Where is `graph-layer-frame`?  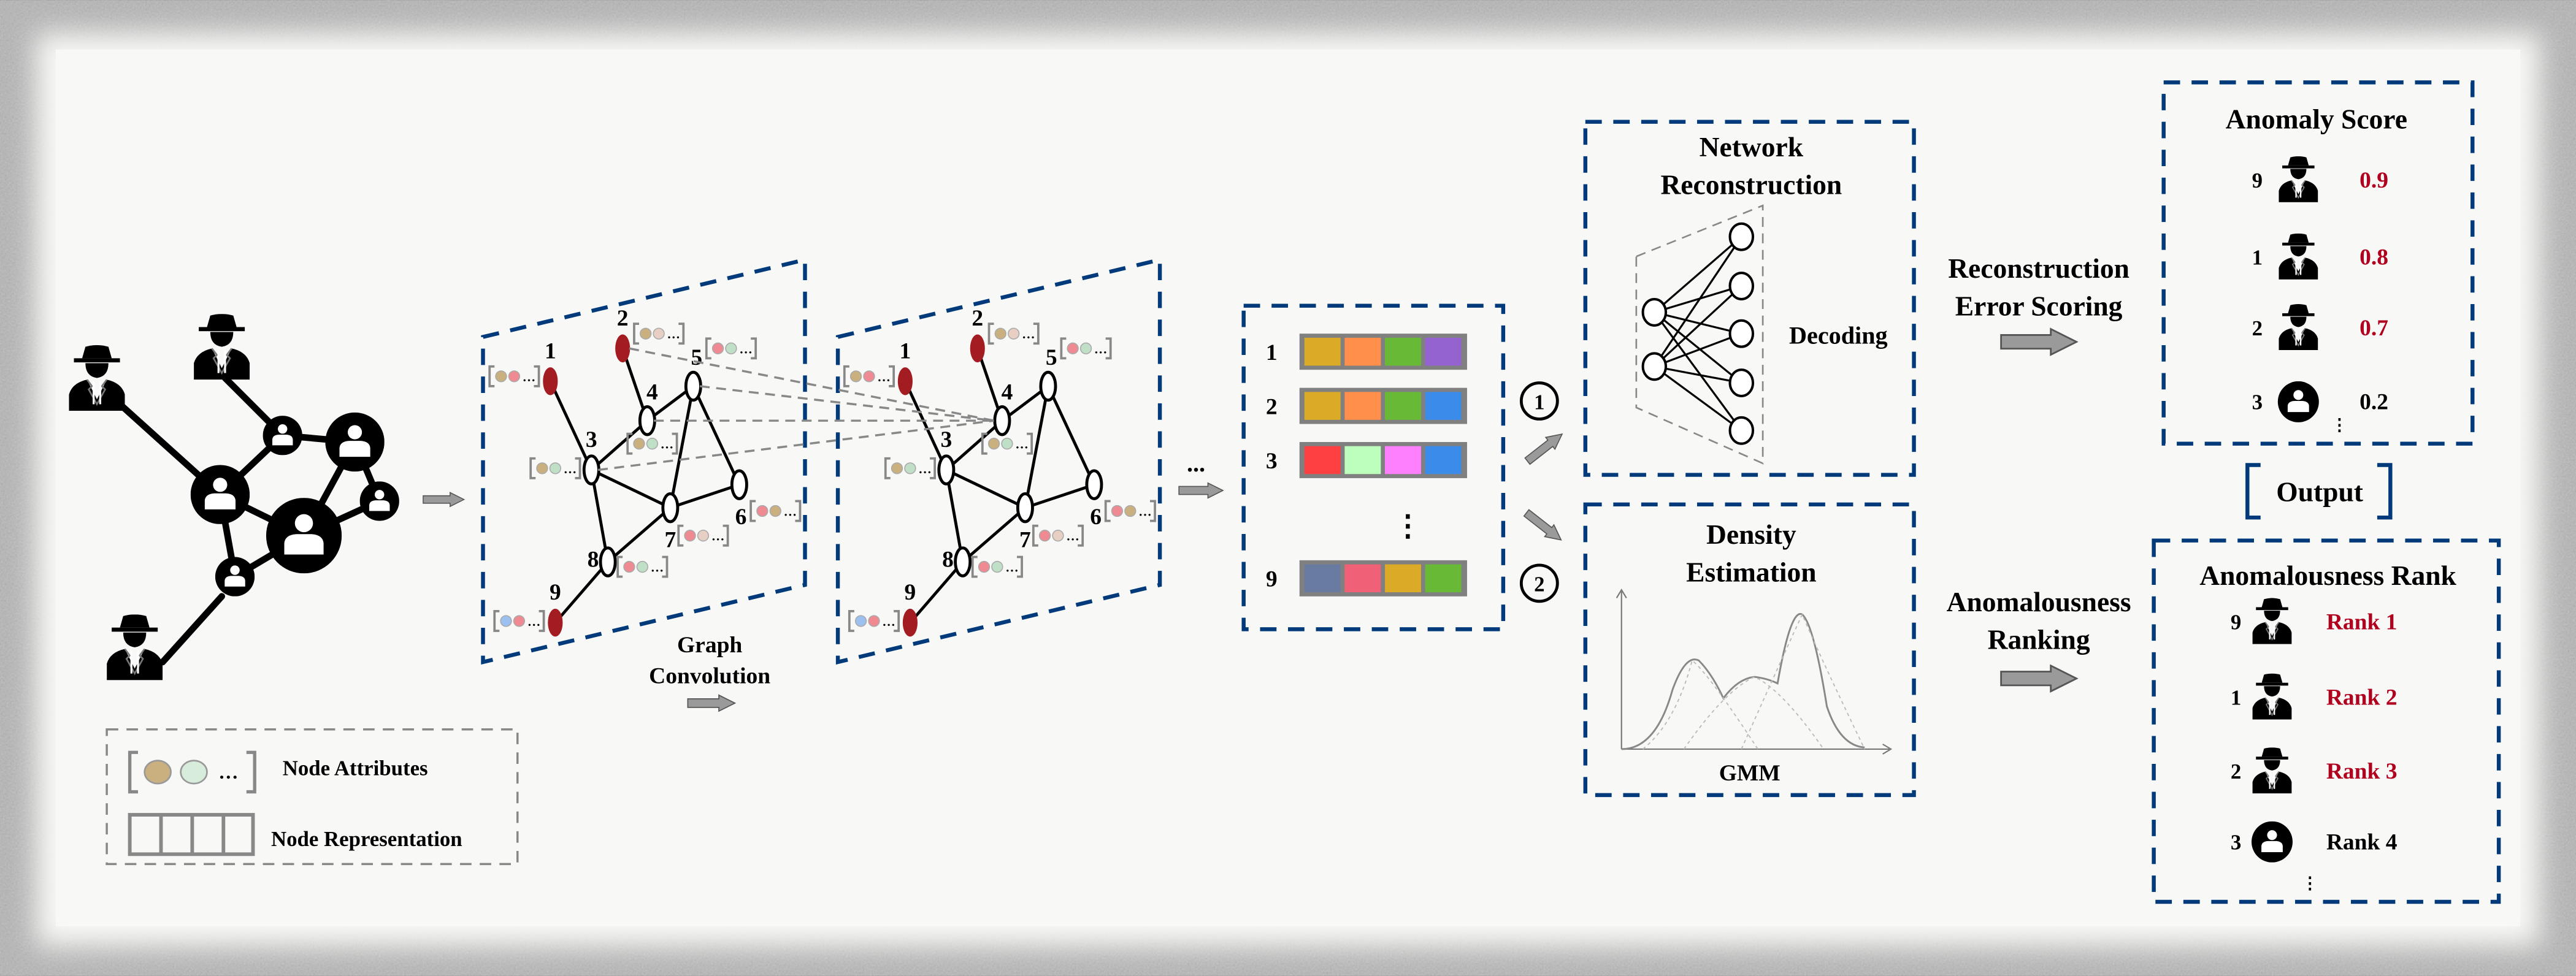
graph-layer-frame is located at coordinates (644, 461).